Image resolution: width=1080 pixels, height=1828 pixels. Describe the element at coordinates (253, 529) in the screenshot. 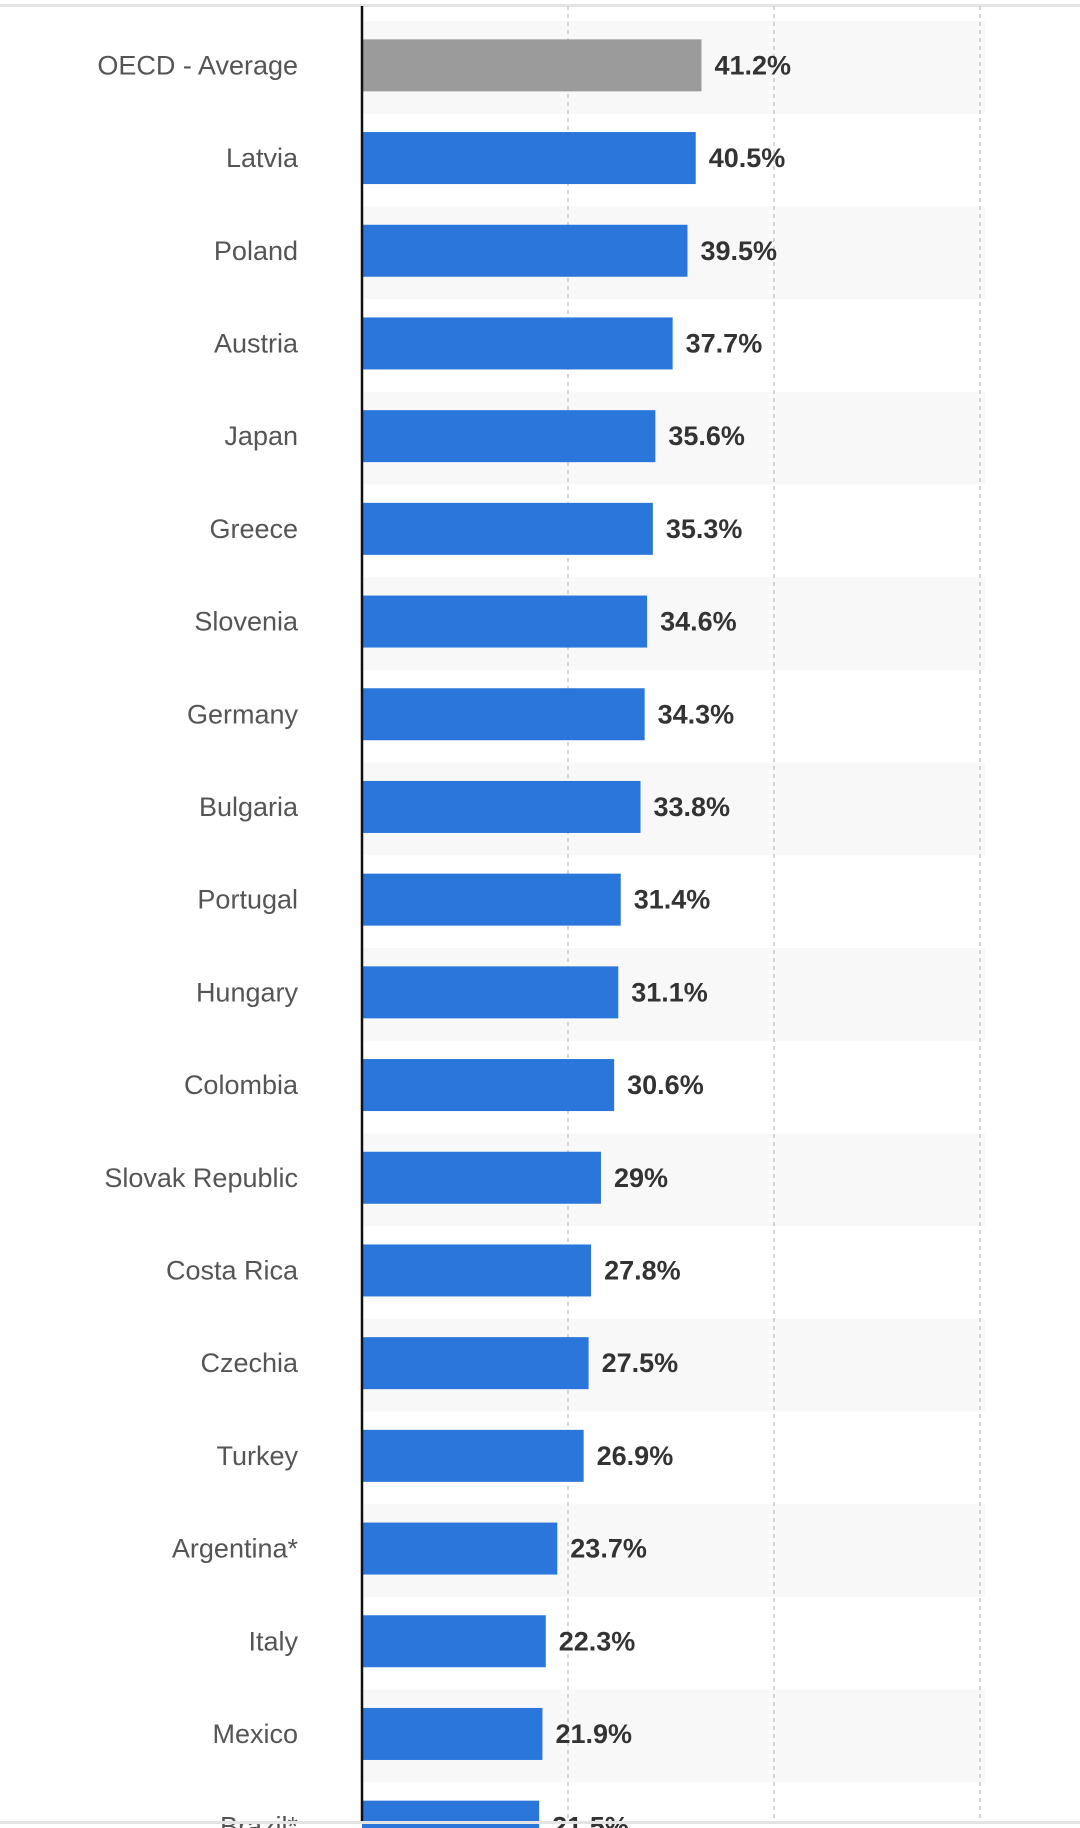

I see `category-label: Greece` at that location.